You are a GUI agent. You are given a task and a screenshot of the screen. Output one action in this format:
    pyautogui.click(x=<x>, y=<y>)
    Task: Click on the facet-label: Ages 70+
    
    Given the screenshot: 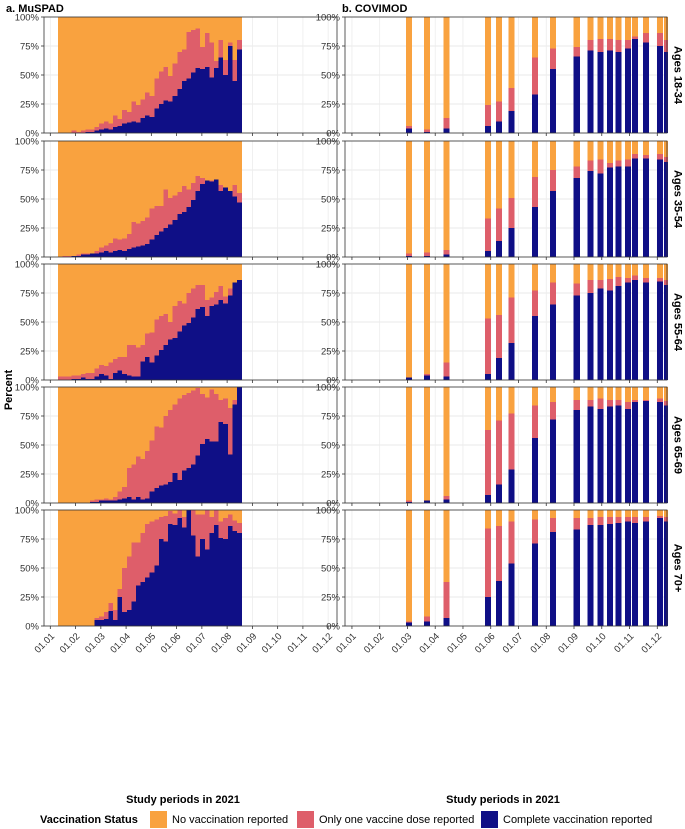 What is the action you would take?
    pyautogui.click(x=678, y=568)
    